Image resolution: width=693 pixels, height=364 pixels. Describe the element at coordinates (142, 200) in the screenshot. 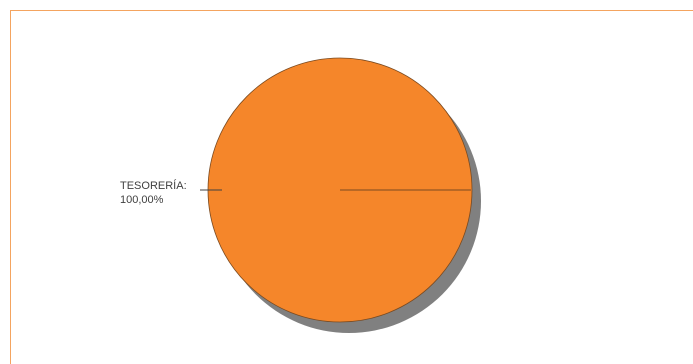

I see `data-label-percent: 100,00%` at that location.